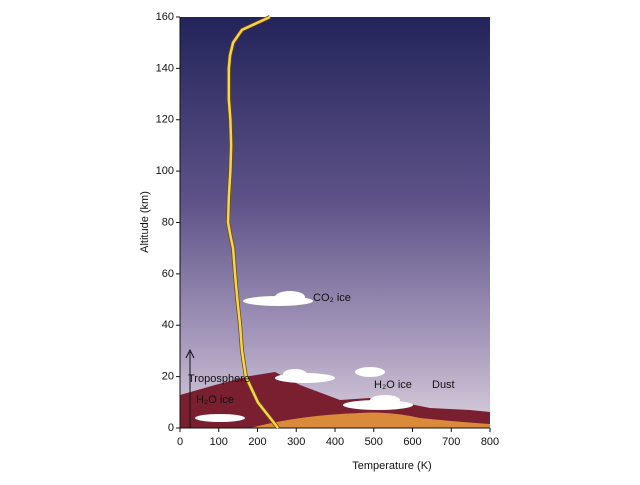  Describe the element at coordinates (443, 385) in the screenshot. I see `annotation: Dust` at that location.